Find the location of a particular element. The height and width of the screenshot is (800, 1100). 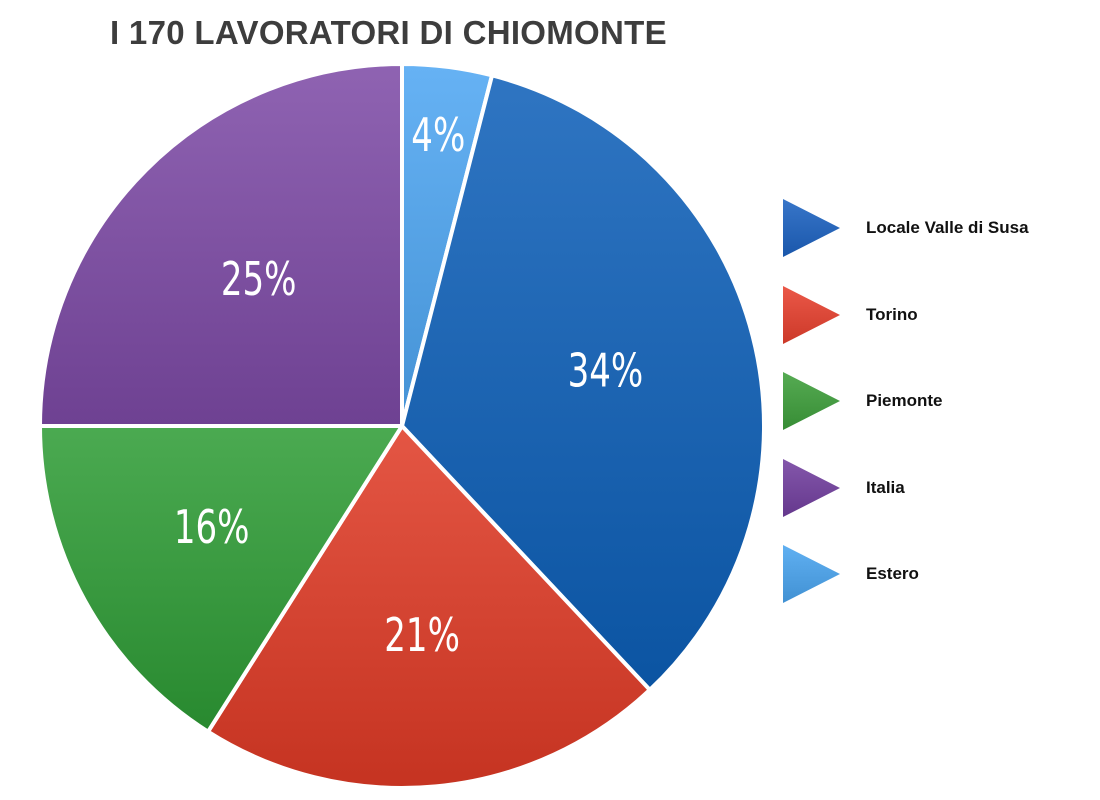

legend-item-locale-valle-di-susa: Locale Valle di Susa is located at coordinates (932, 228).